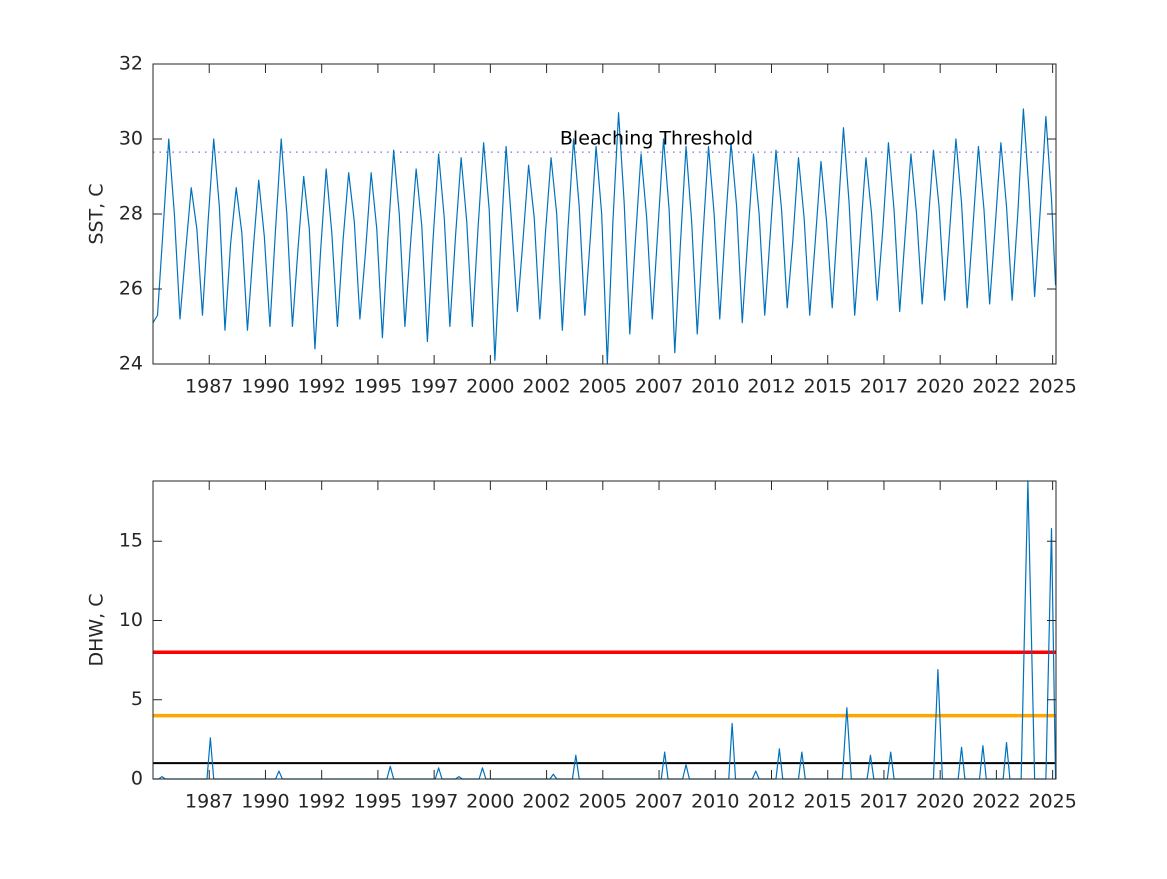 This screenshot has height=879, width=1167. What do you see at coordinates (131, 214) in the screenshot?
I see `y-tick-label: 28` at bounding box center [131, 214].